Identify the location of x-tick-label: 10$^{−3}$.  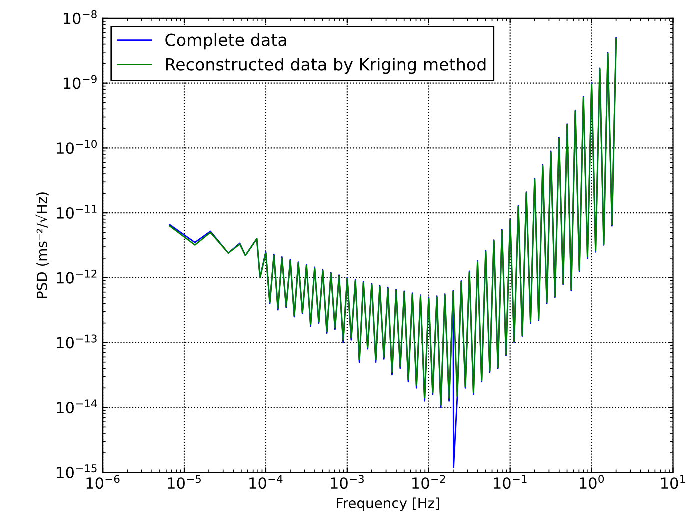
(347, 482).